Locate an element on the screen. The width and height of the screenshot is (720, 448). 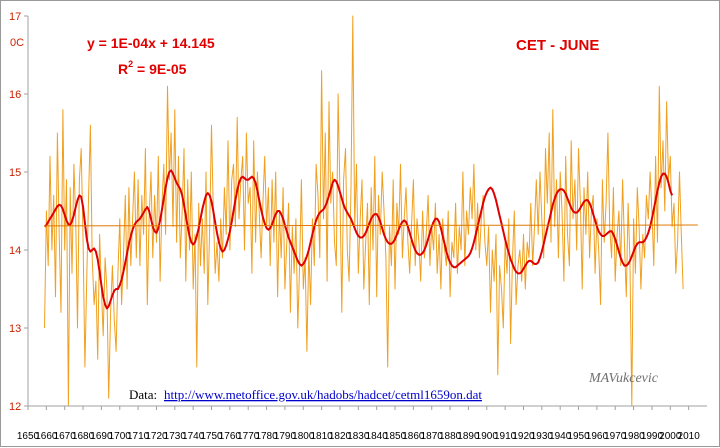
x-tick-label: 1910 is located at coordinates (505, 436).